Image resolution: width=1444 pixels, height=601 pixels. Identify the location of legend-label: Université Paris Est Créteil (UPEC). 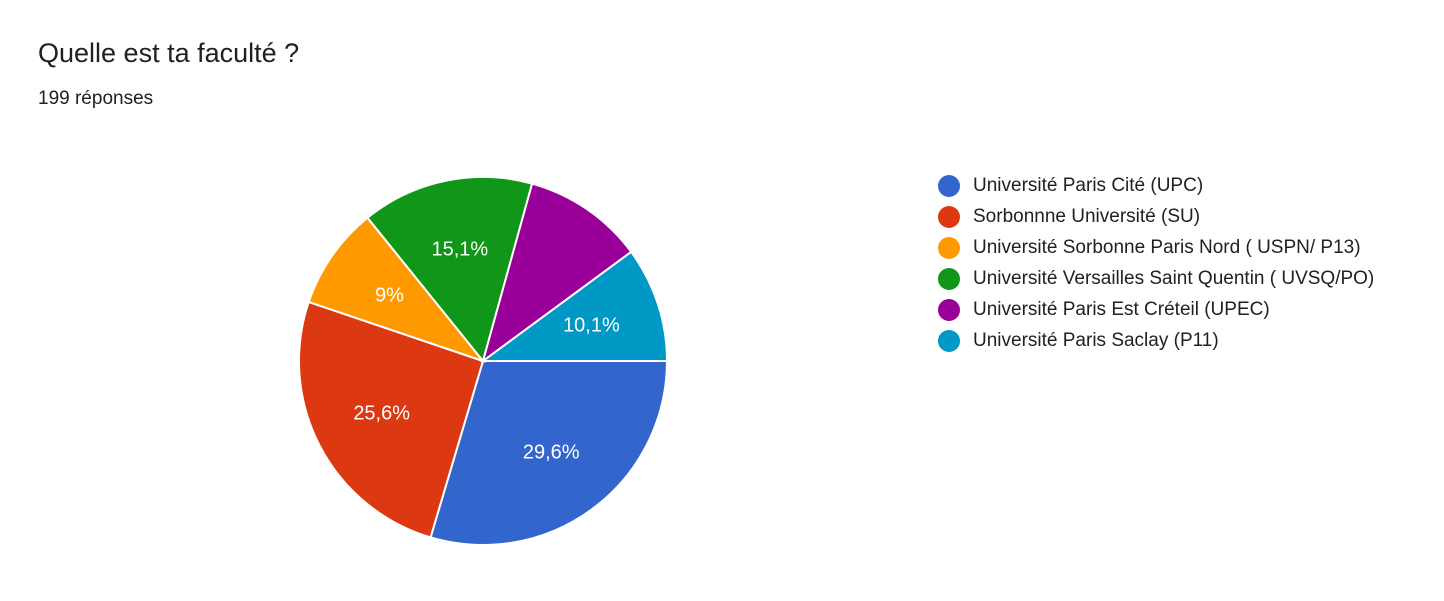
(1121, 309).